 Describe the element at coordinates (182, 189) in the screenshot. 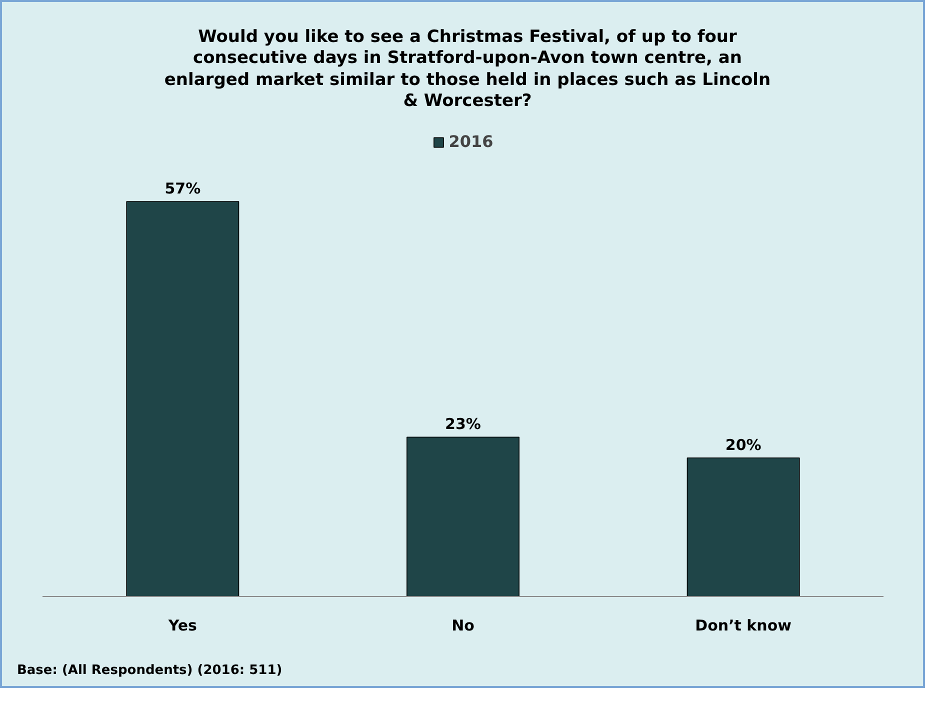

I see `data-label: 57%` at that location.